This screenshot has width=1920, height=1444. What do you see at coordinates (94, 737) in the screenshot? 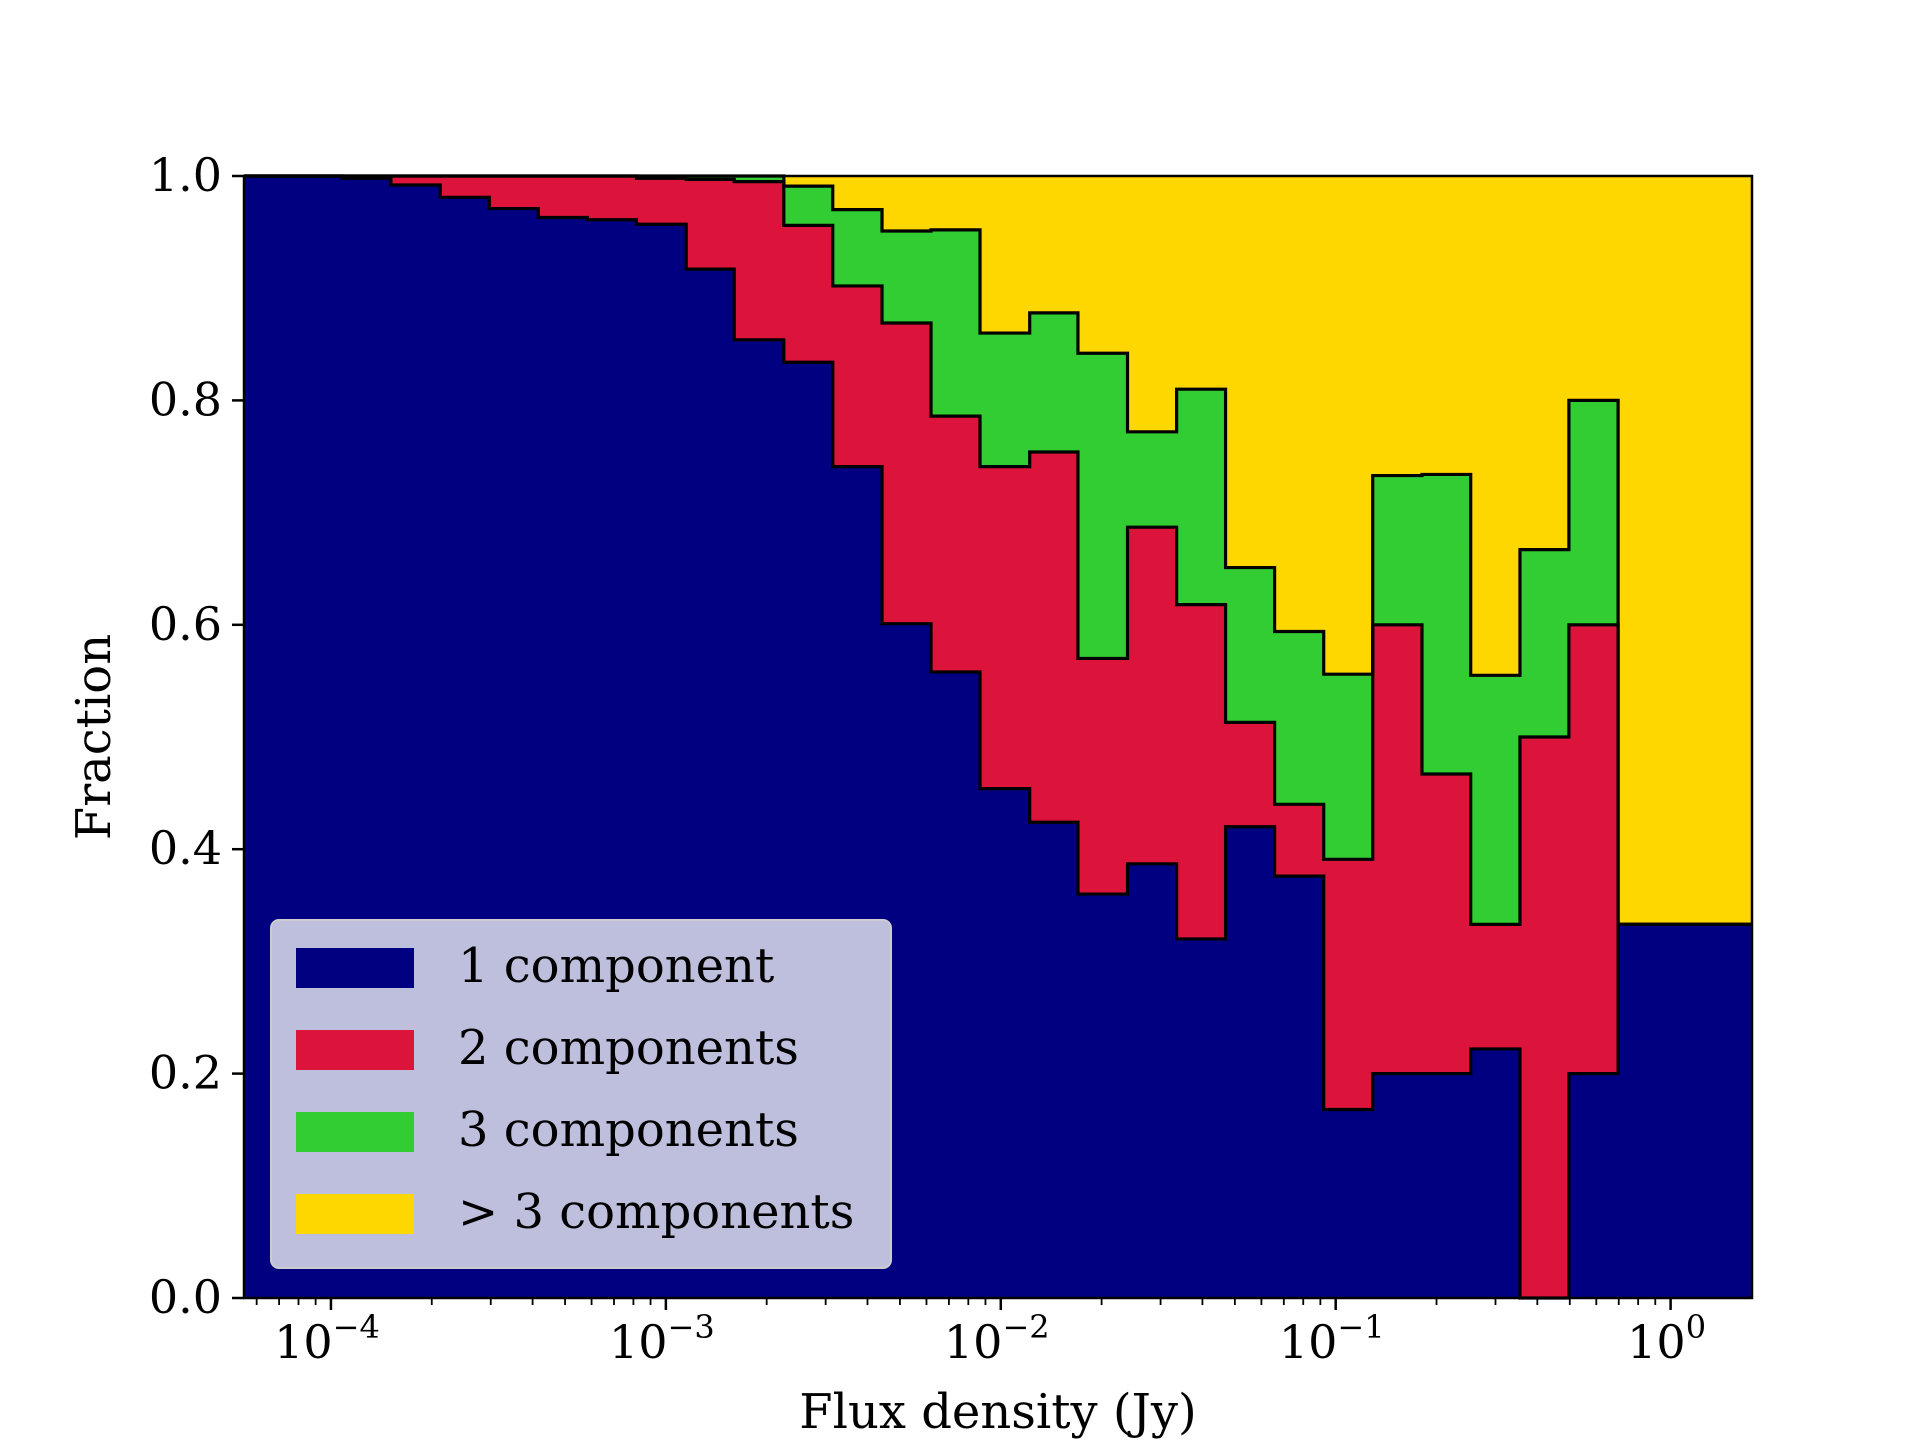
I see `y-axis-label: Fraction` at bounding box center [94, 737].